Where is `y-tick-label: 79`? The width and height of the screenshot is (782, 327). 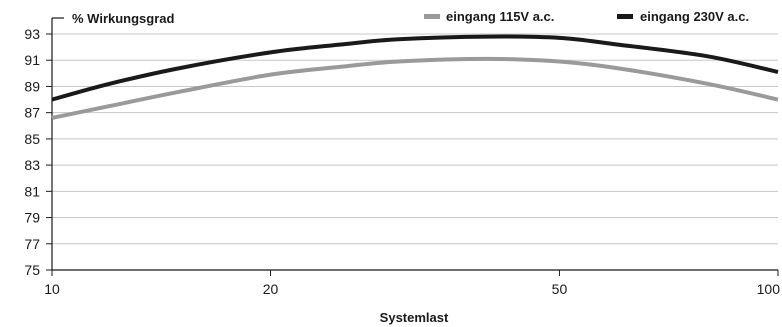
y-tick-label: 79 is located at coordinates (32, 218).